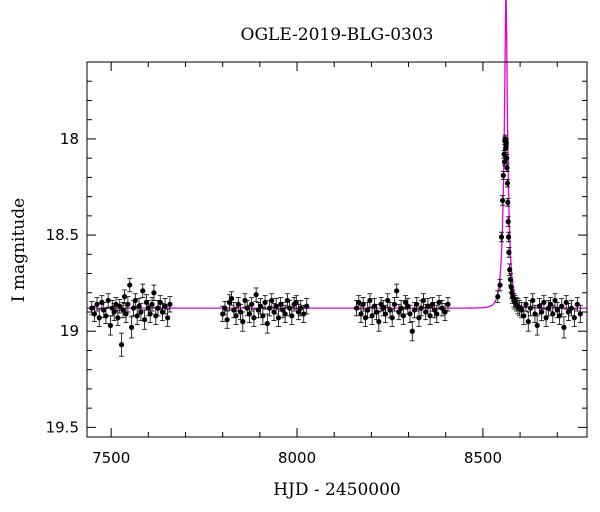  What do you see at coordinates (69, 139) in the screenshot?
I see `y-tick-label: 18` at bounding box center [69, 139].